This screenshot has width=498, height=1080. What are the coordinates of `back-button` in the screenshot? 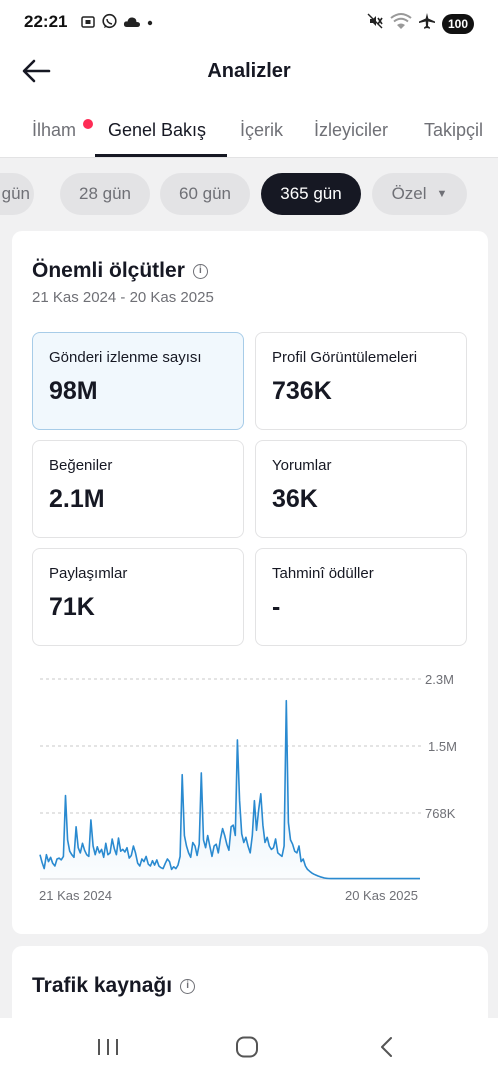 It's located at (36, 71).